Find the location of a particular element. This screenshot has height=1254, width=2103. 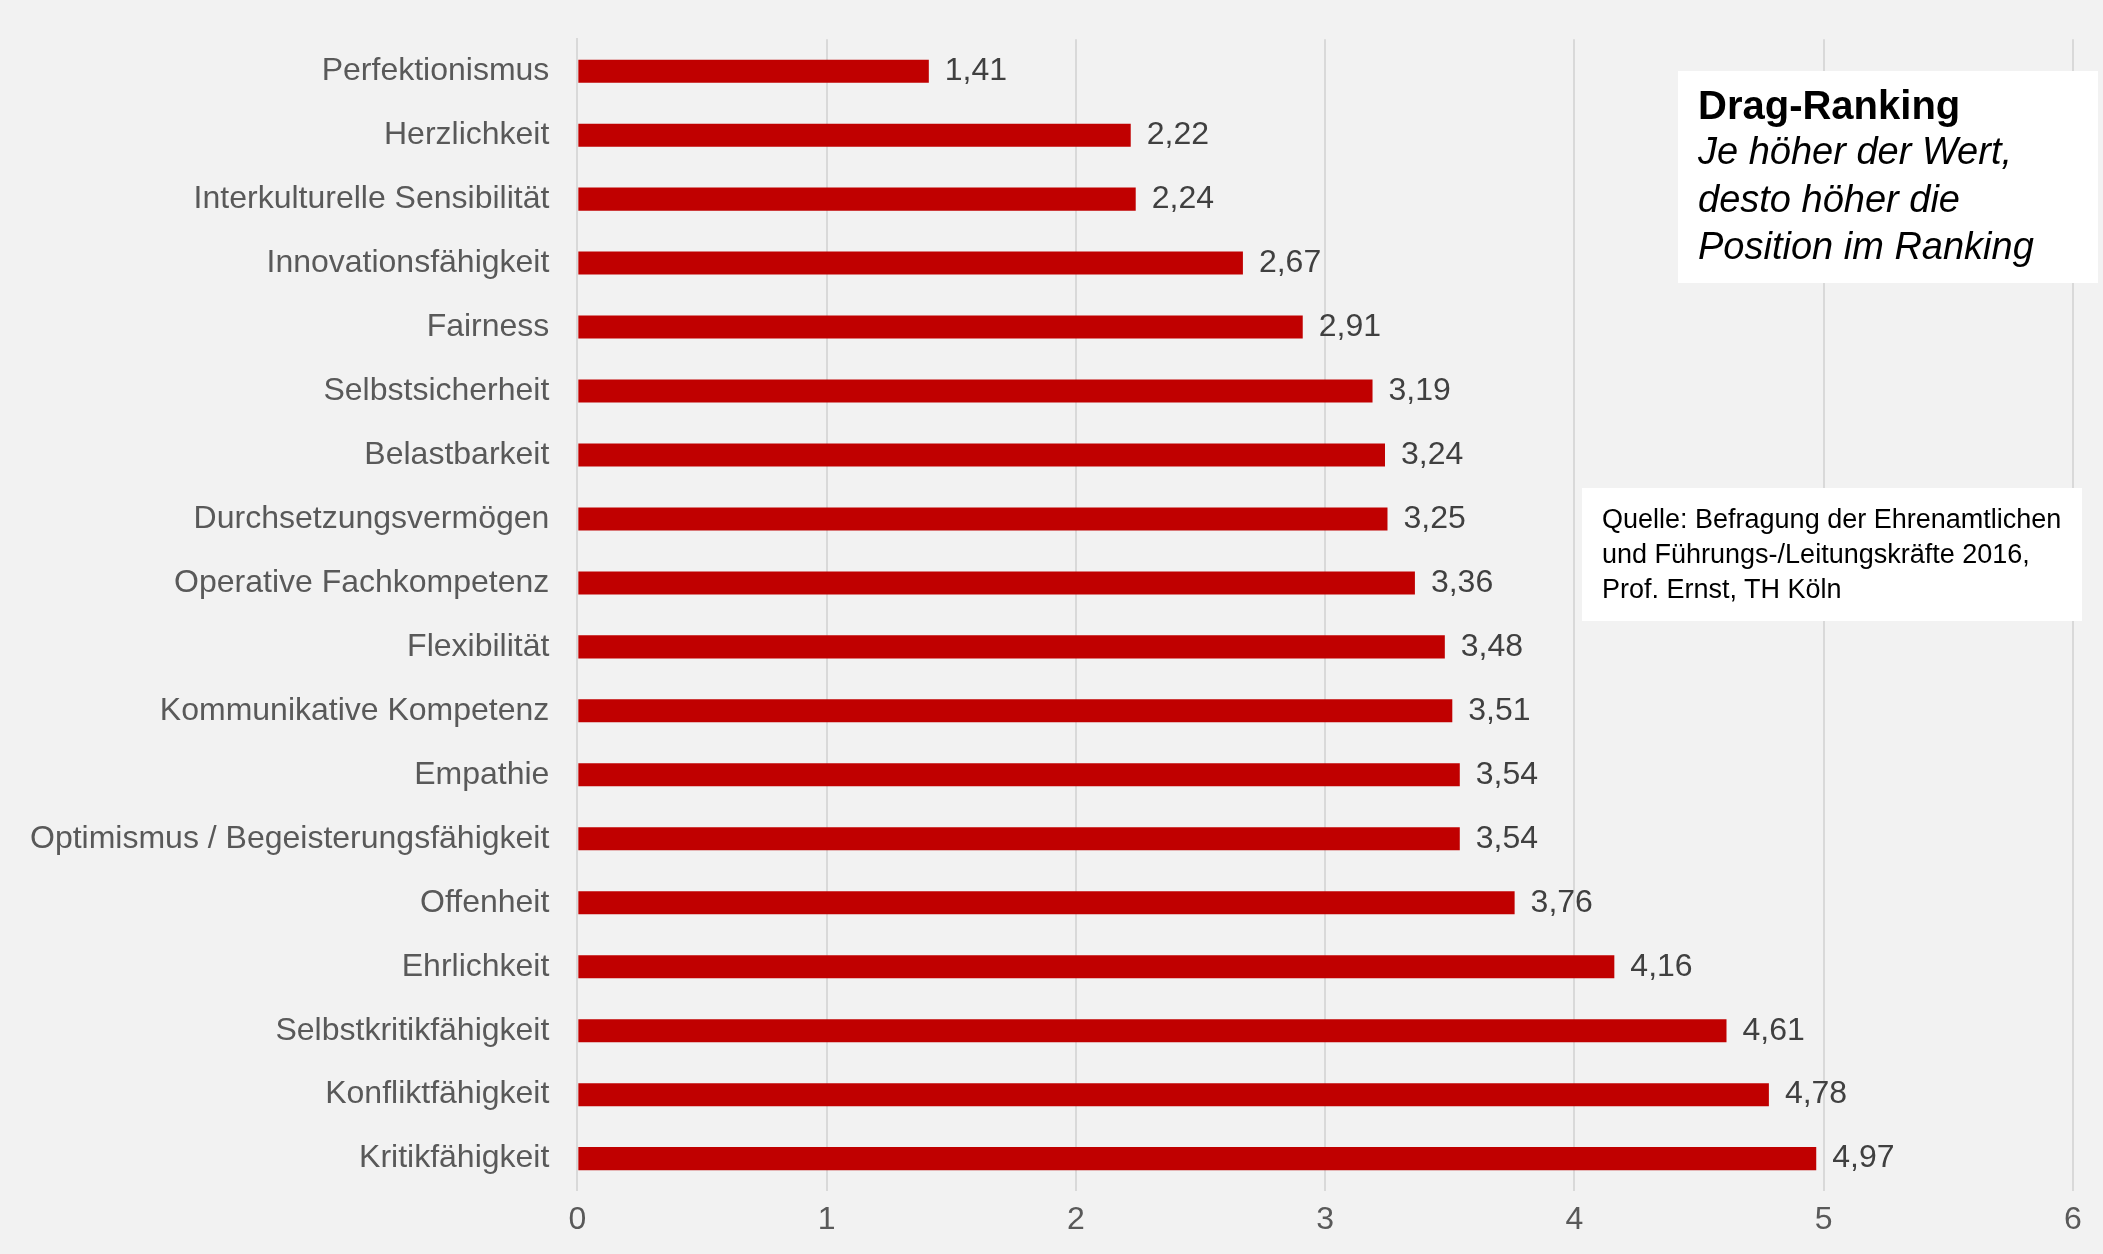

text: Drag-Ranking is located at coordinates (1830, 105).